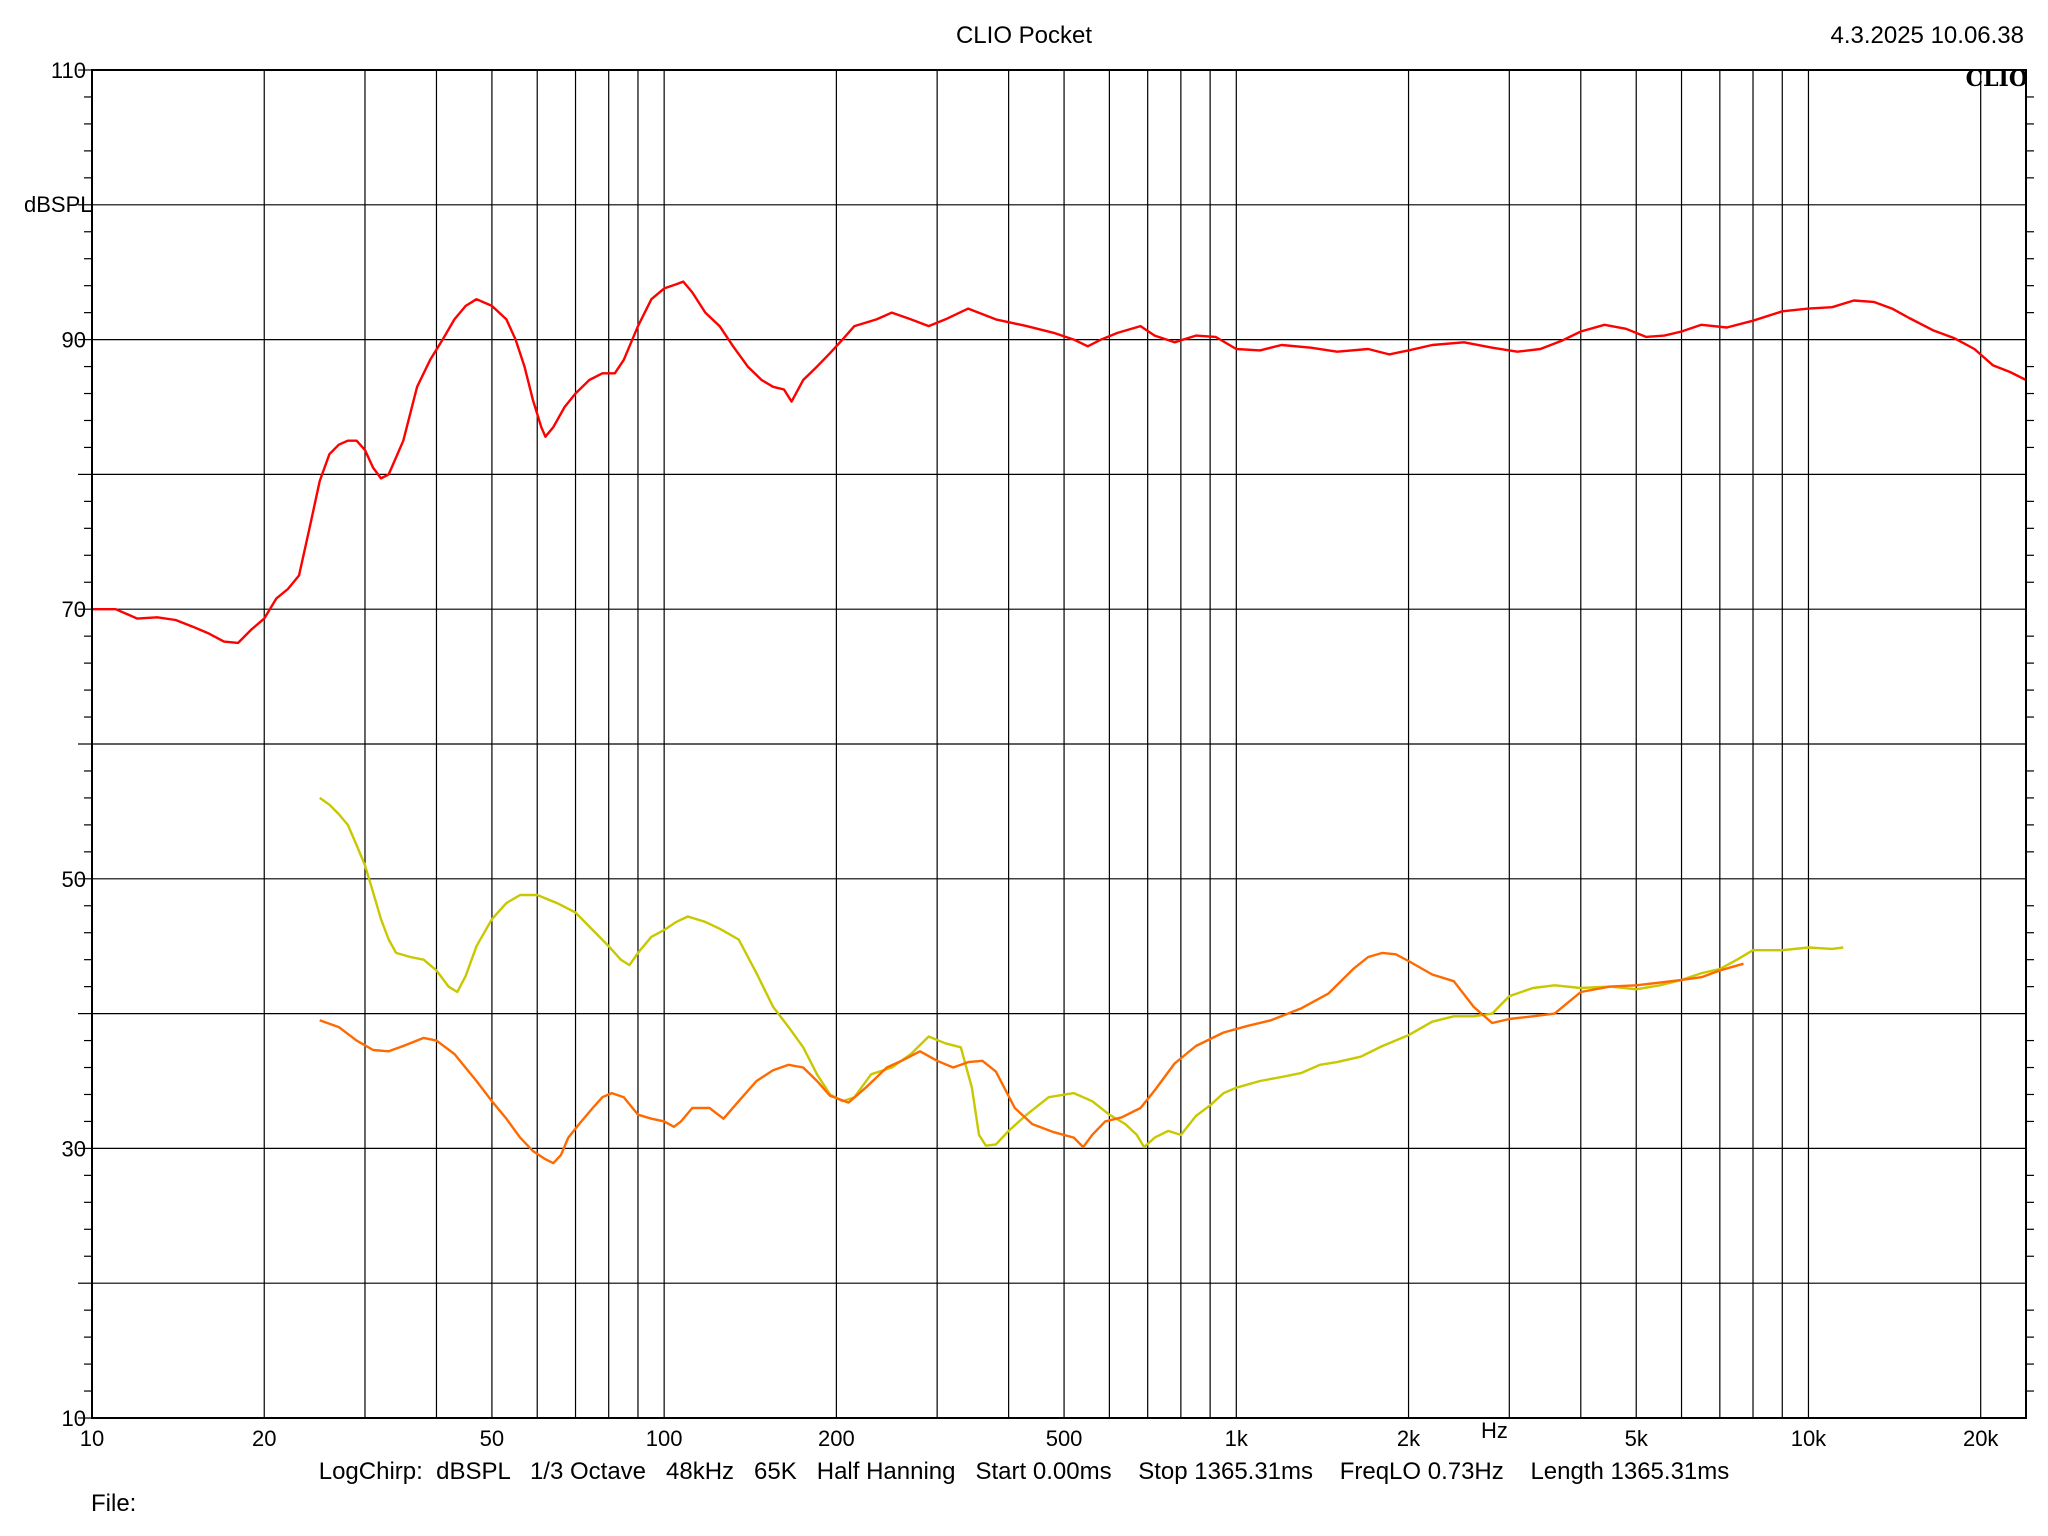 The width and height of the screenshot is (2048, 1536). I want to click on y-tick-label: 50, so click(74, 879).